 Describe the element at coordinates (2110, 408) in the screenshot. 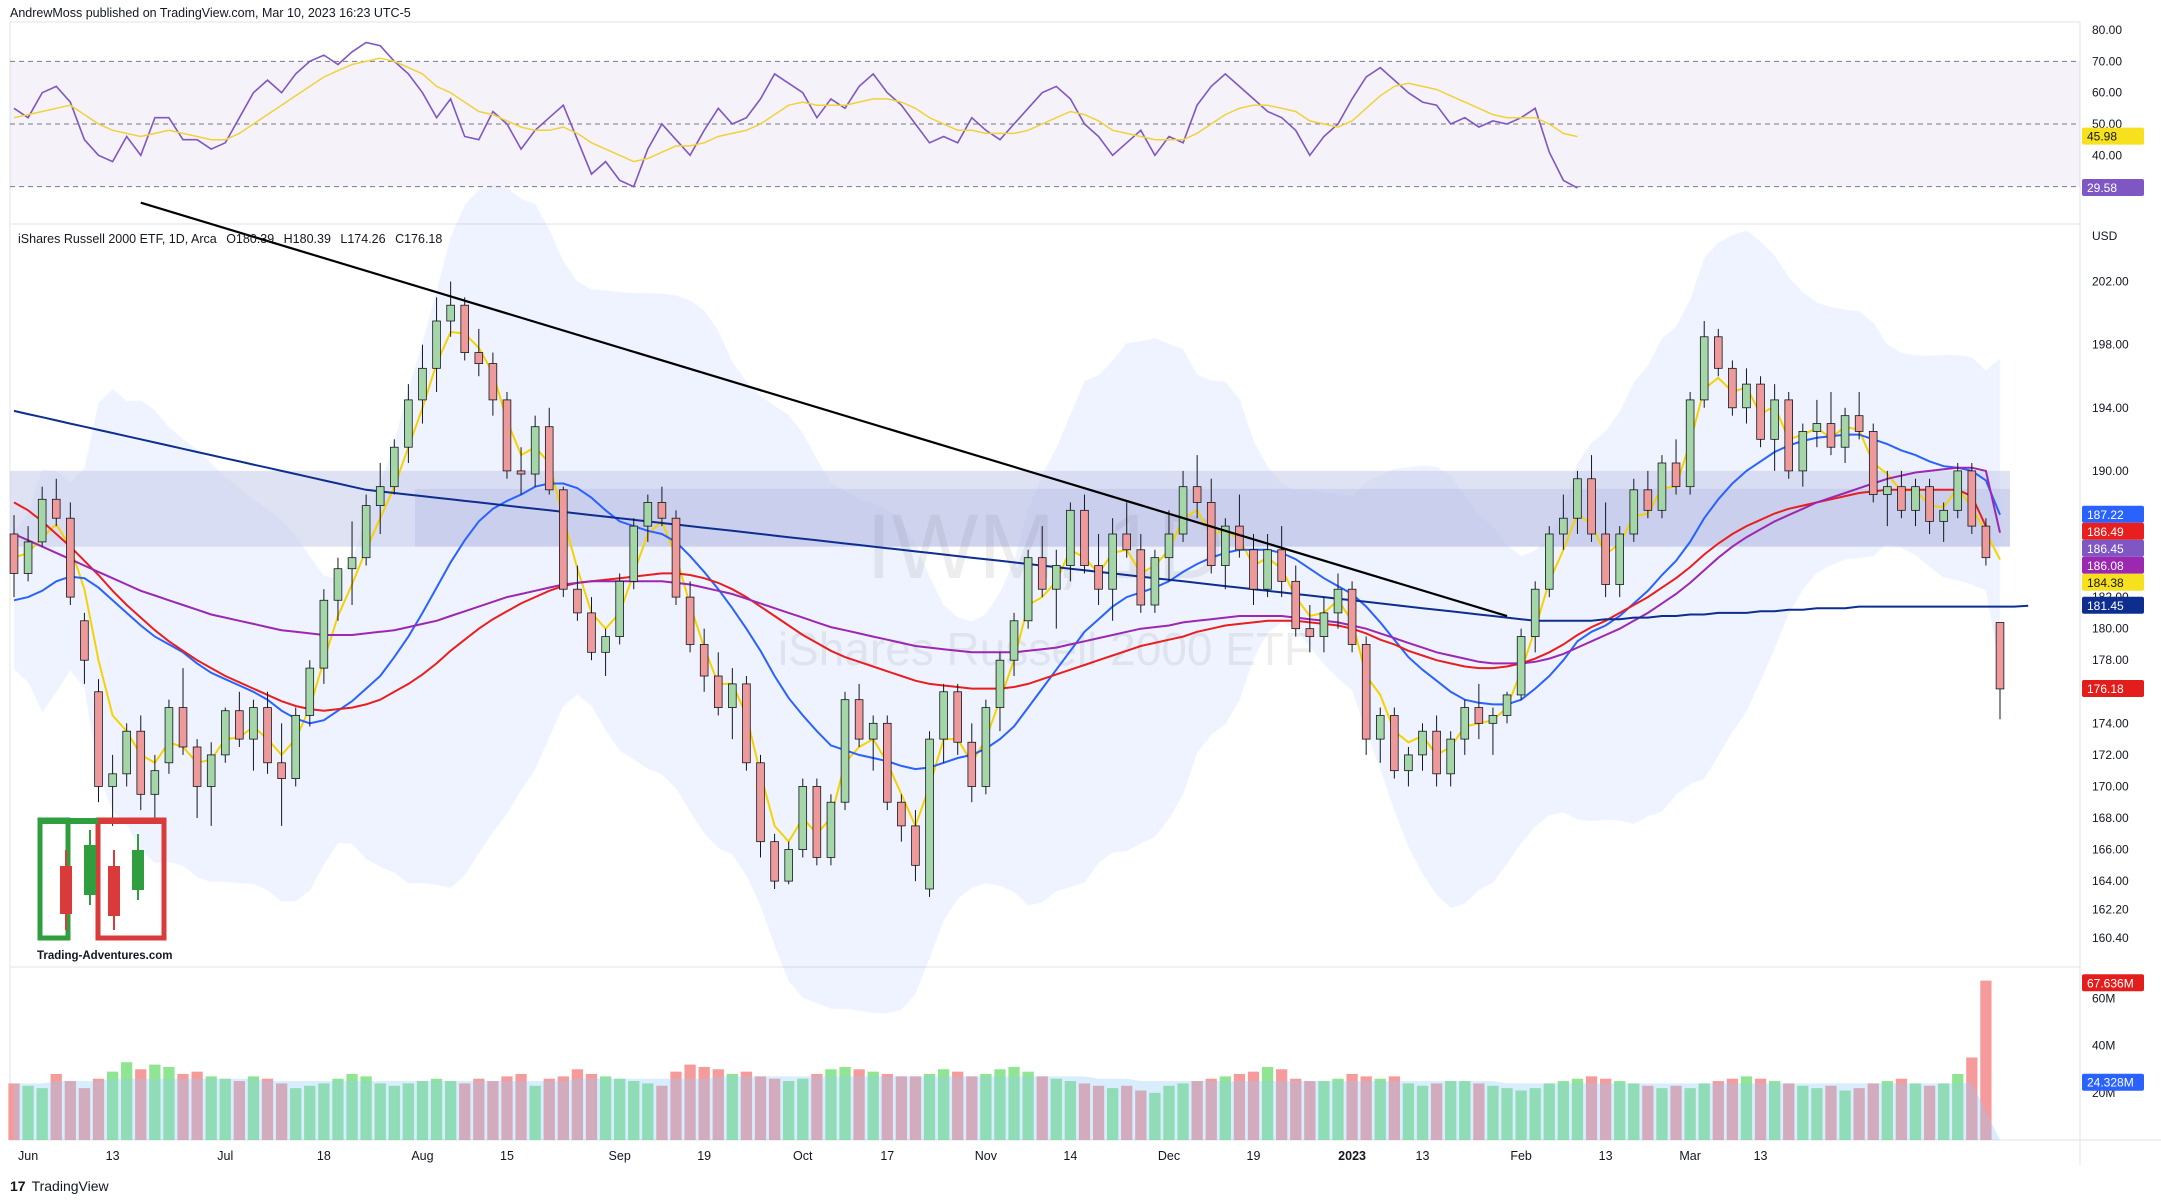

I see `price-tick-label: 194.00` at that location.